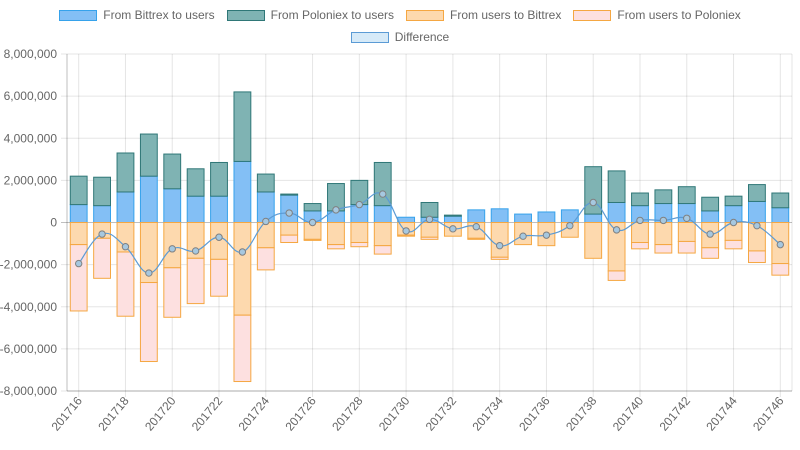 The width and height of the screenshot is (800, 450). I want to click on x-tick-label: 201728, so click(347, 414).